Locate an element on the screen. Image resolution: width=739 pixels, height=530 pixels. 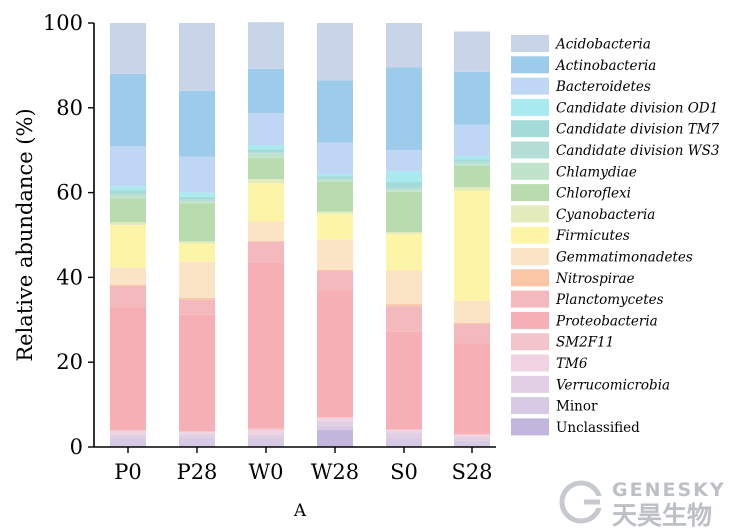
legend-item-gemmatimonadetes: Gemmatimonadetes is located at coordinates (602, 257).